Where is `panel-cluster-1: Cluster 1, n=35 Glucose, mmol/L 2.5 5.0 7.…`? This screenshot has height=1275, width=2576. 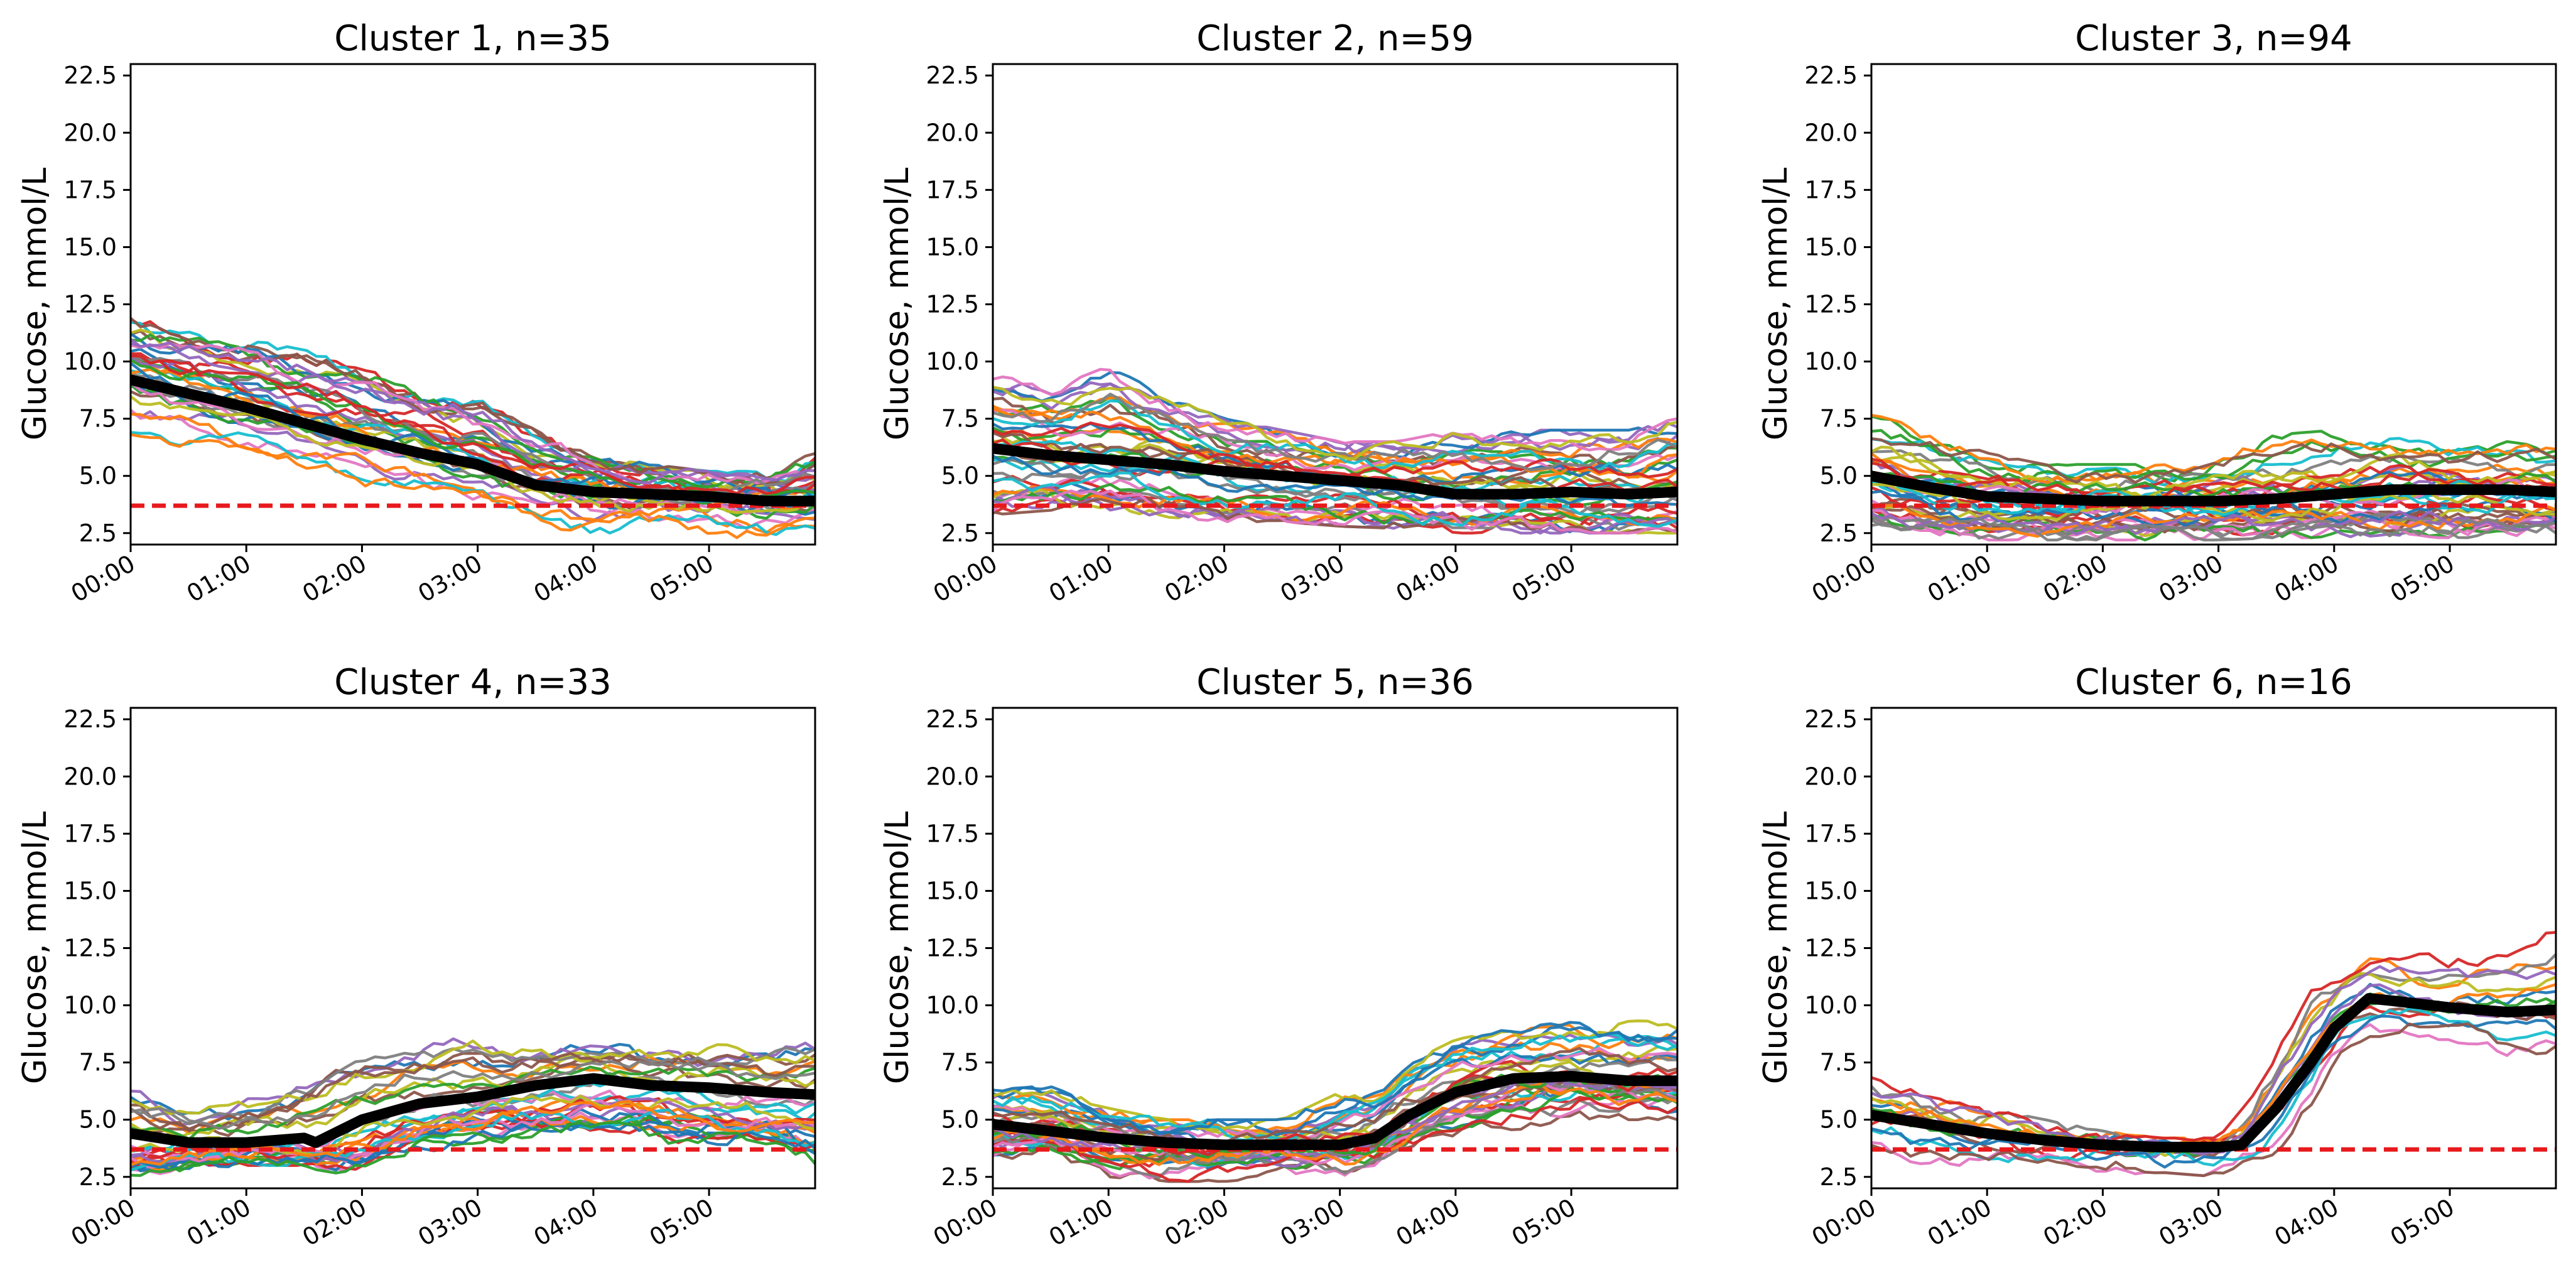 panel-cluster-1: Cluster 1, n=35 Glucose, mmol/L 2.5 5.0 7.… is located at coordinates (416, 313).